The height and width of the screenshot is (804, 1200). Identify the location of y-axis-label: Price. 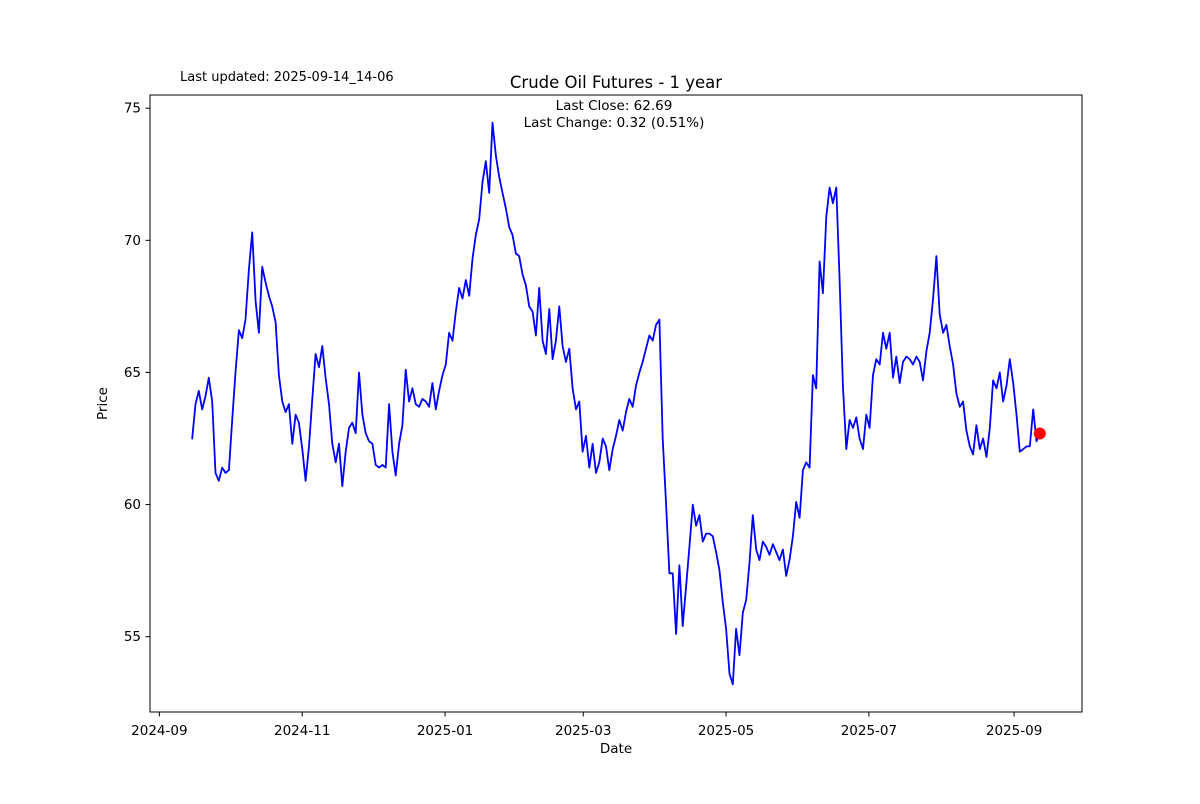
(103, 403).